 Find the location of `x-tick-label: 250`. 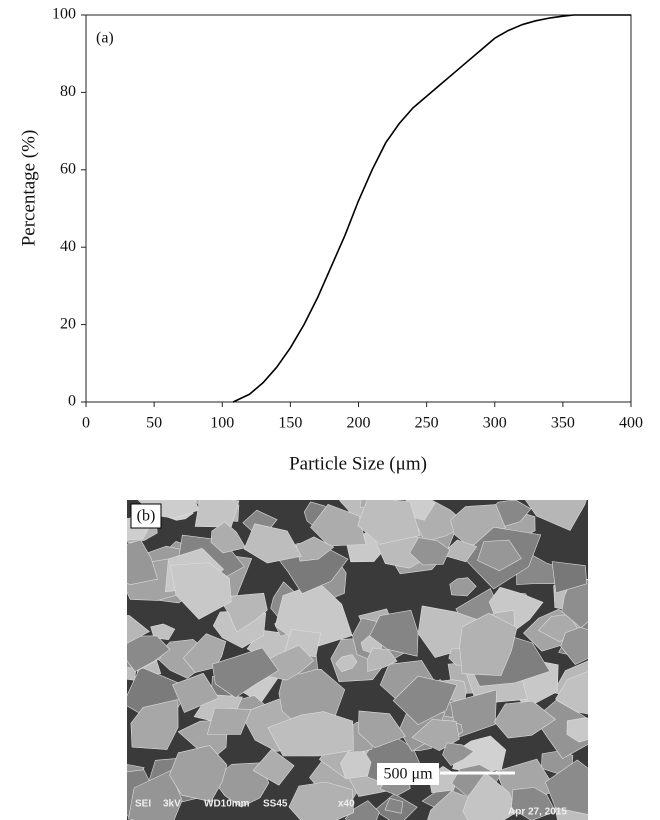

x-tick-label: 250 is located at coordinates (427, 423).